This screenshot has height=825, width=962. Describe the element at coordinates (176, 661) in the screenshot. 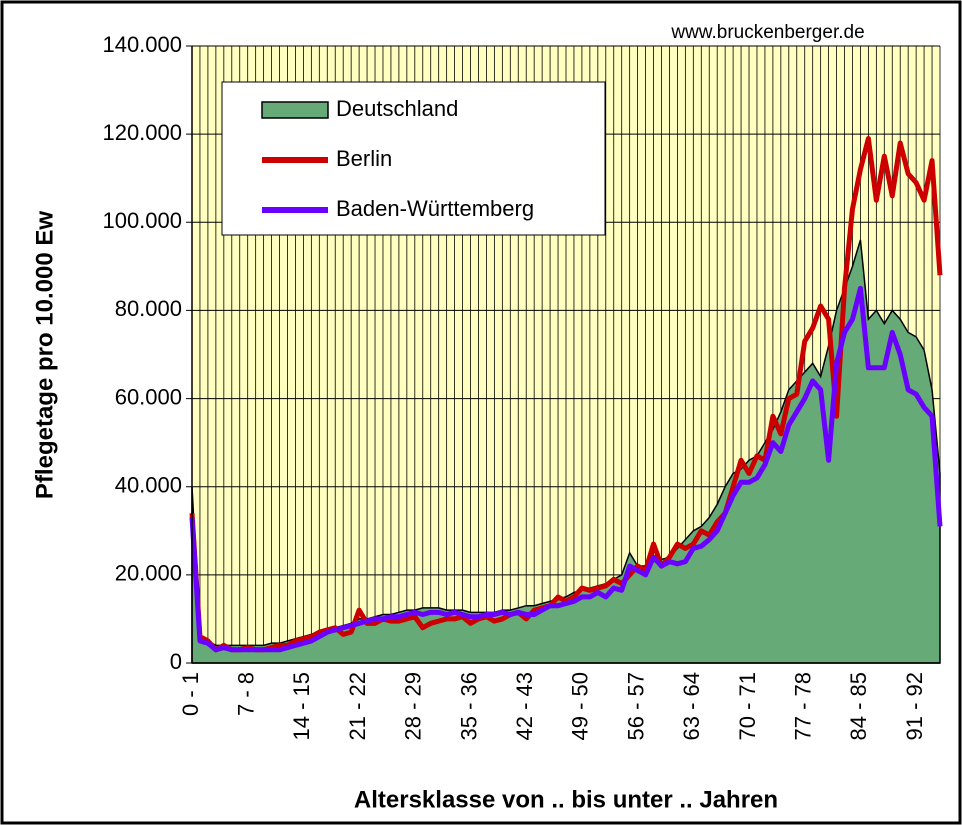

I see `y-tick-label: 0` at that location.